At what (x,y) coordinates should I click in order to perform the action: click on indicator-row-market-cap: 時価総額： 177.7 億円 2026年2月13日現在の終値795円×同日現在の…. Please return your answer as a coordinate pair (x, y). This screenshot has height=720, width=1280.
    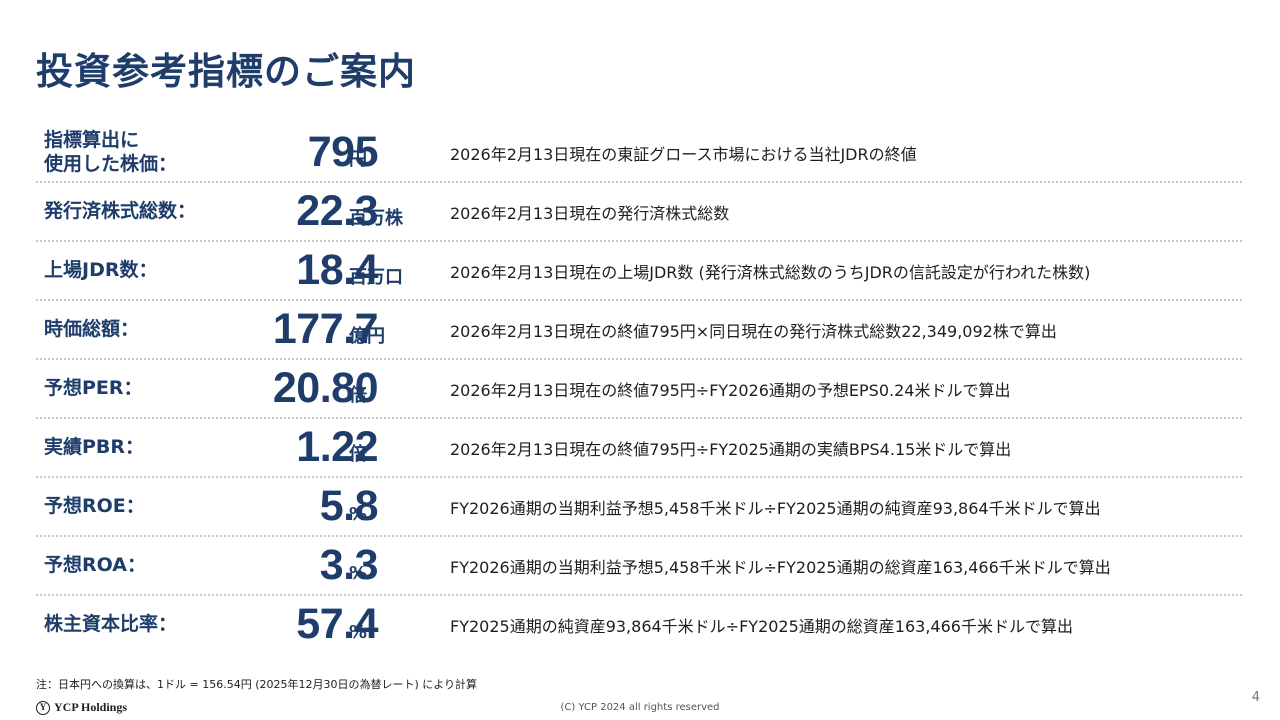
    Looking at the image, I should click on (639, 330).